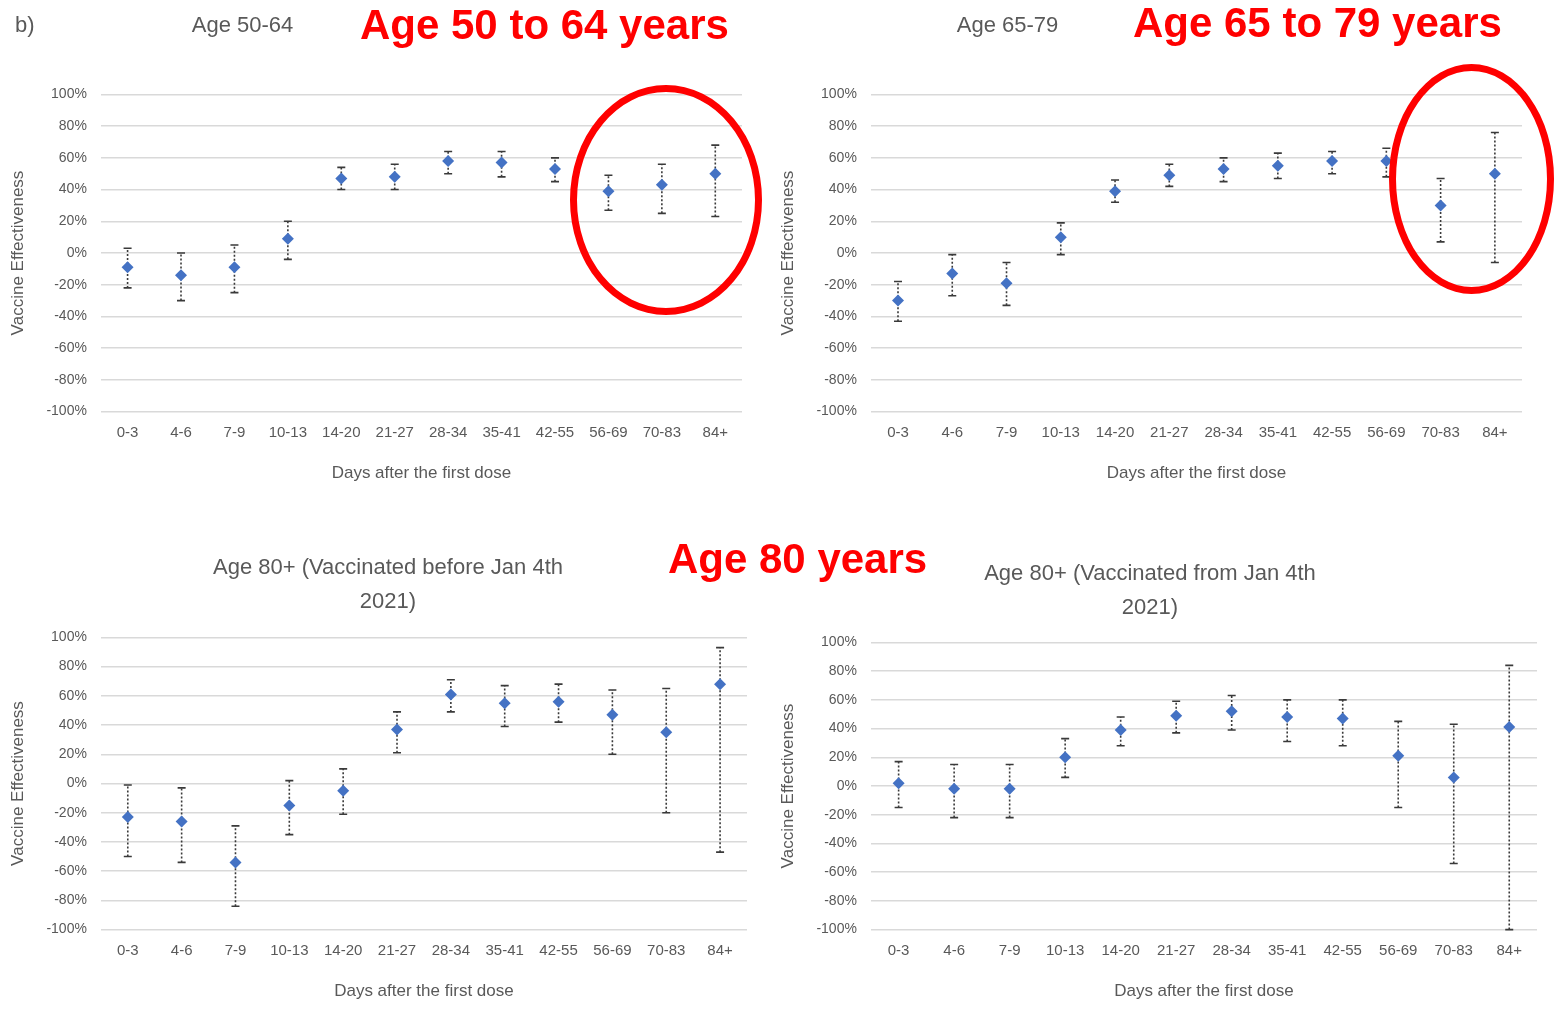  Describe the element at coordinates (242, 24) in the screenshot. I see `chart-title: Age 50-64` at that location.